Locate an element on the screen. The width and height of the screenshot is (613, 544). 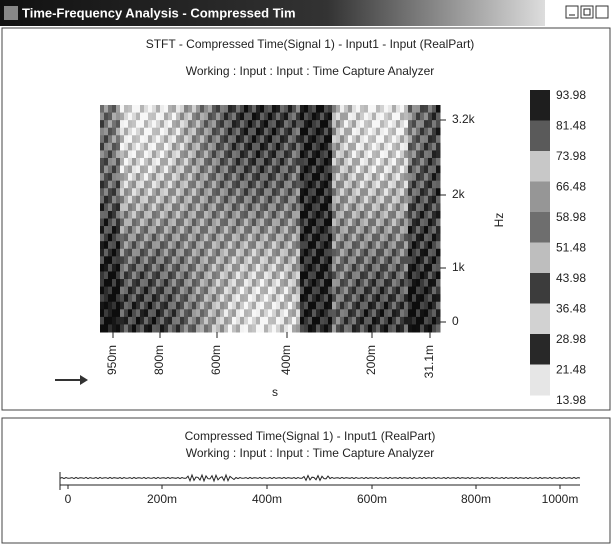
close-button is located at coordinates (602, 12).